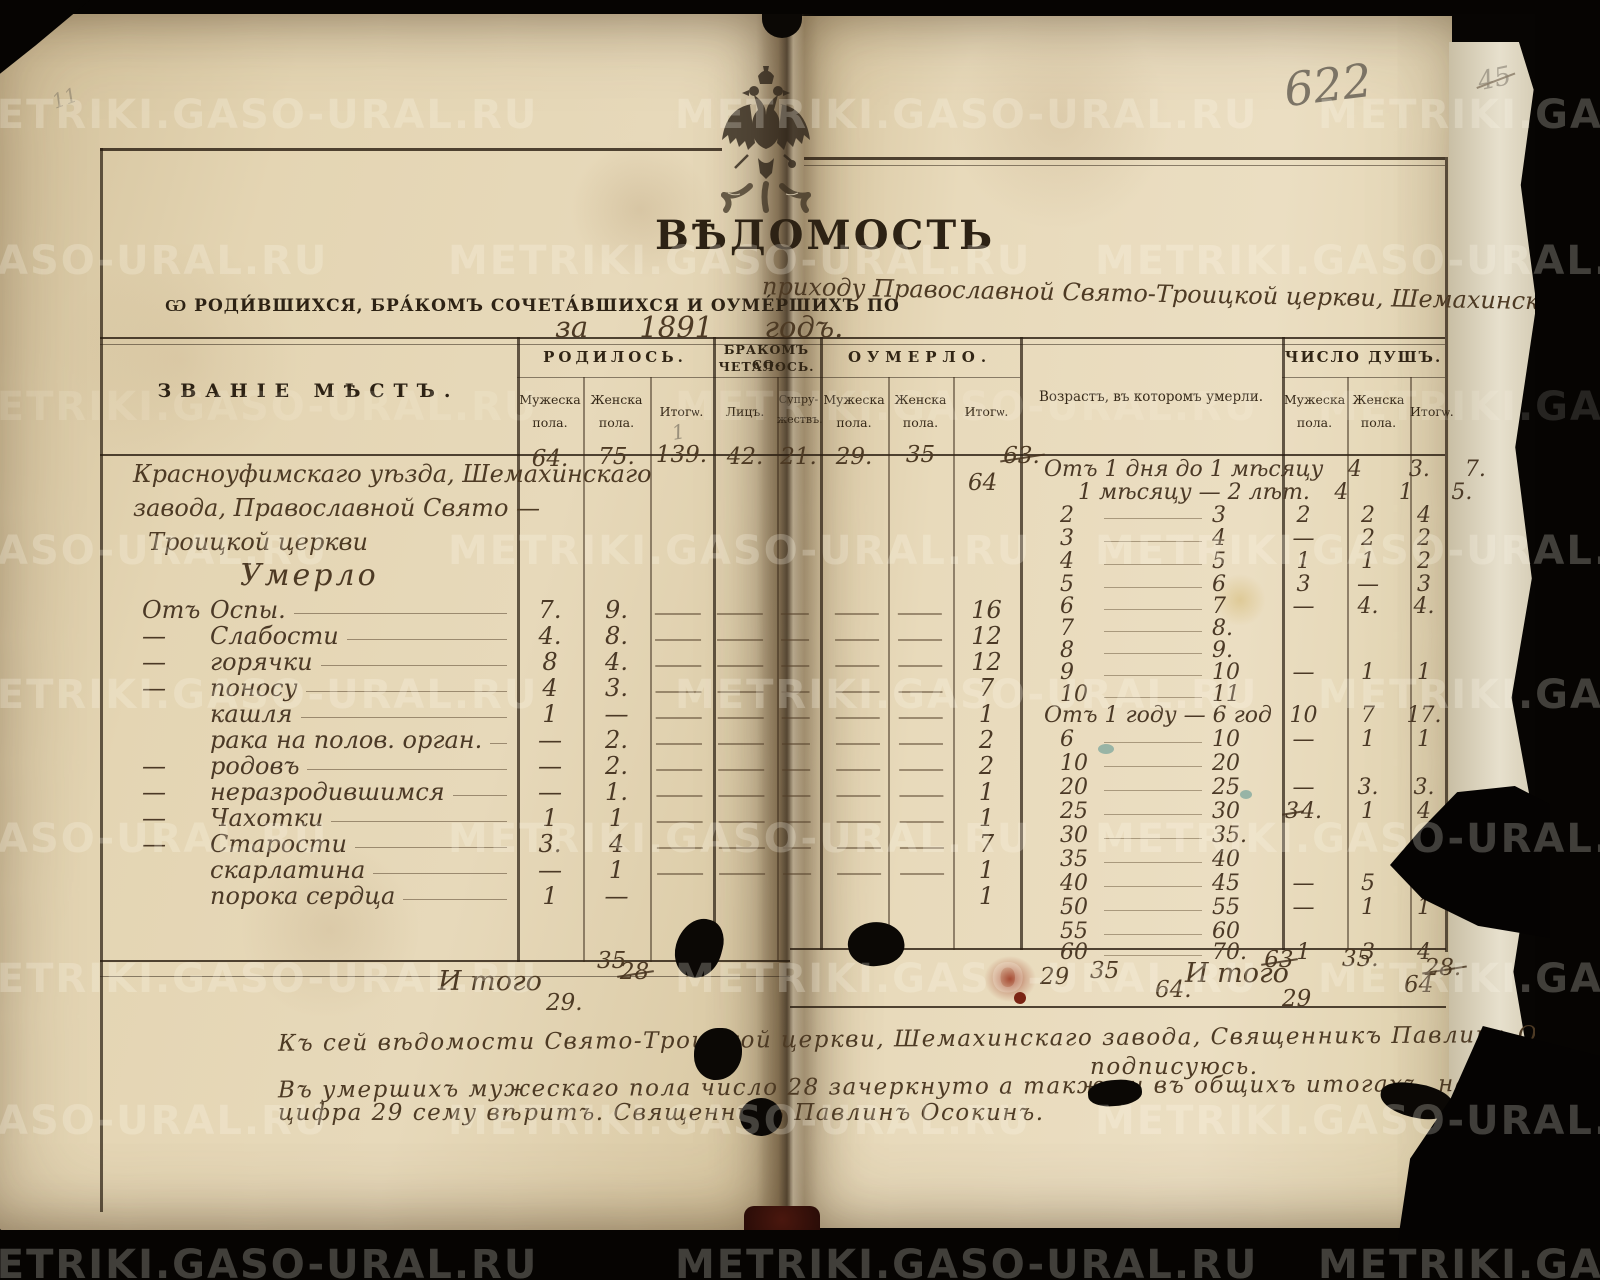 The width and height of the screenshot is (1600, 1280). What do you see at coordinates (308, 391) in the screenshot?
I see `col-header-zvanie-mest: ЗВАНІЕ МѢСТЪ.` at bounding box center [308, 391].